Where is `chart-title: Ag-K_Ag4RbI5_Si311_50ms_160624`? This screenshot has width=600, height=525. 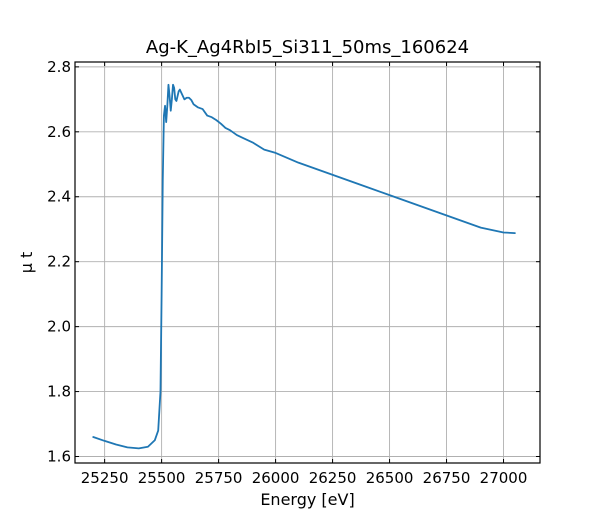
chart-title: Ag-K_Ag4RbI5_Si311_50ms_160624 is located at coordinates (307, 47).